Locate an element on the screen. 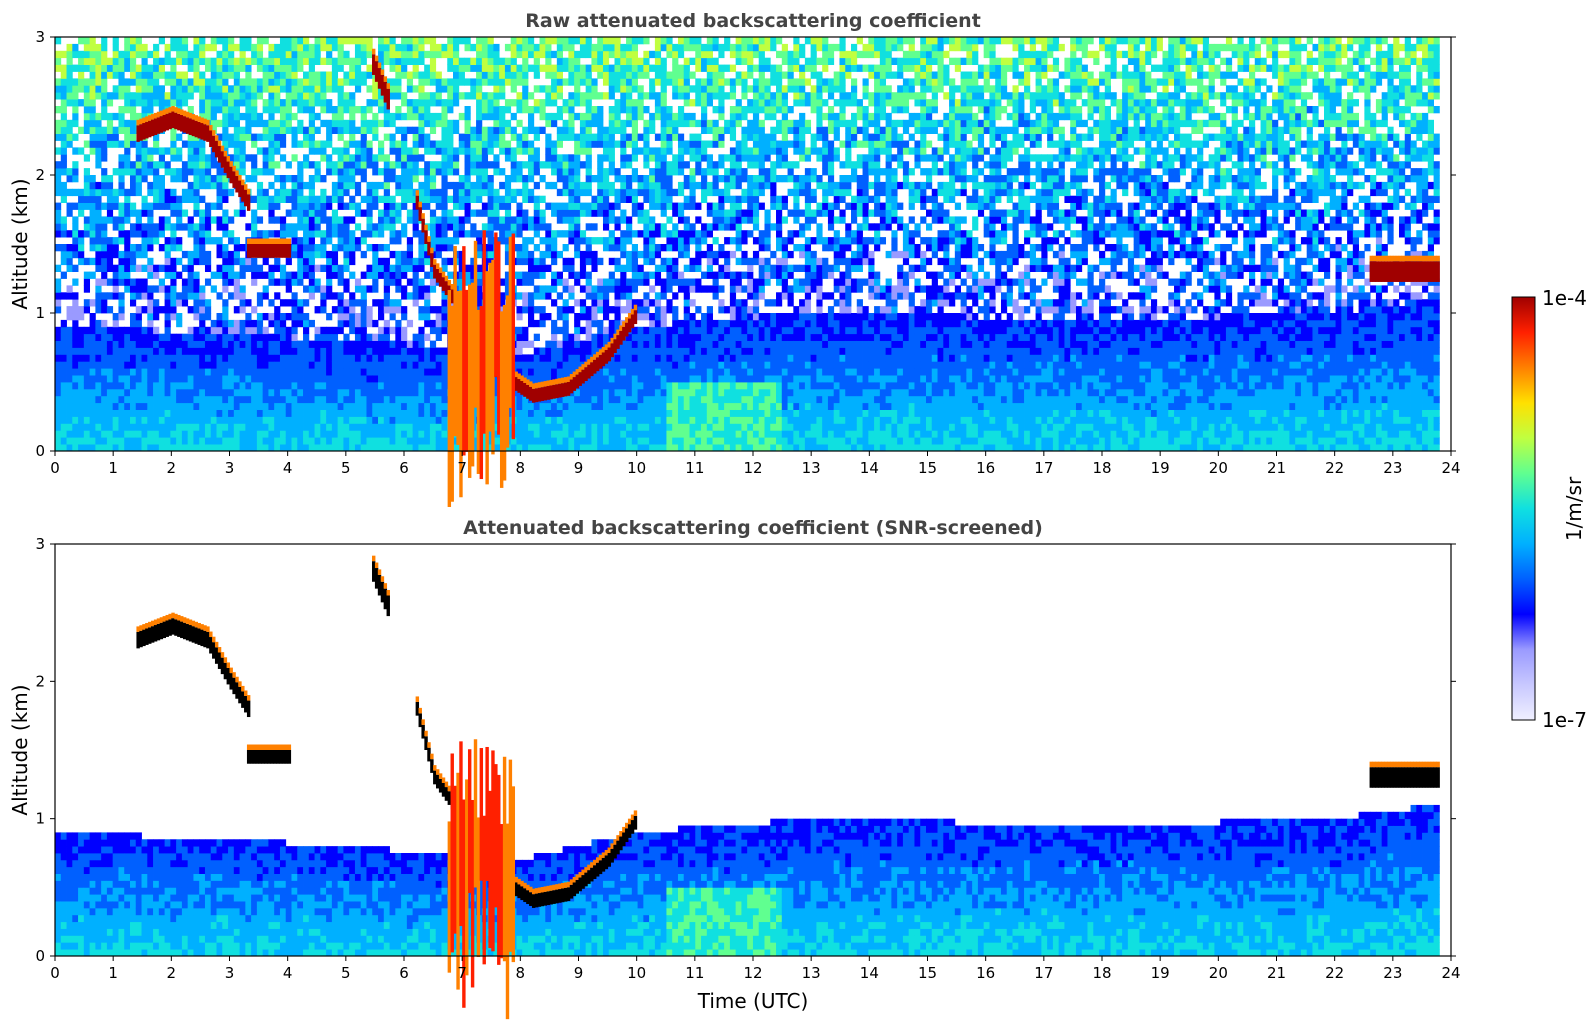  raw-x-ticks: 0 1 2 3 4 5 6 7 8 9 10 11 12 13 14 15 16 17 18 19 20 21 22 23 24 is located at coordinates (755, 464).